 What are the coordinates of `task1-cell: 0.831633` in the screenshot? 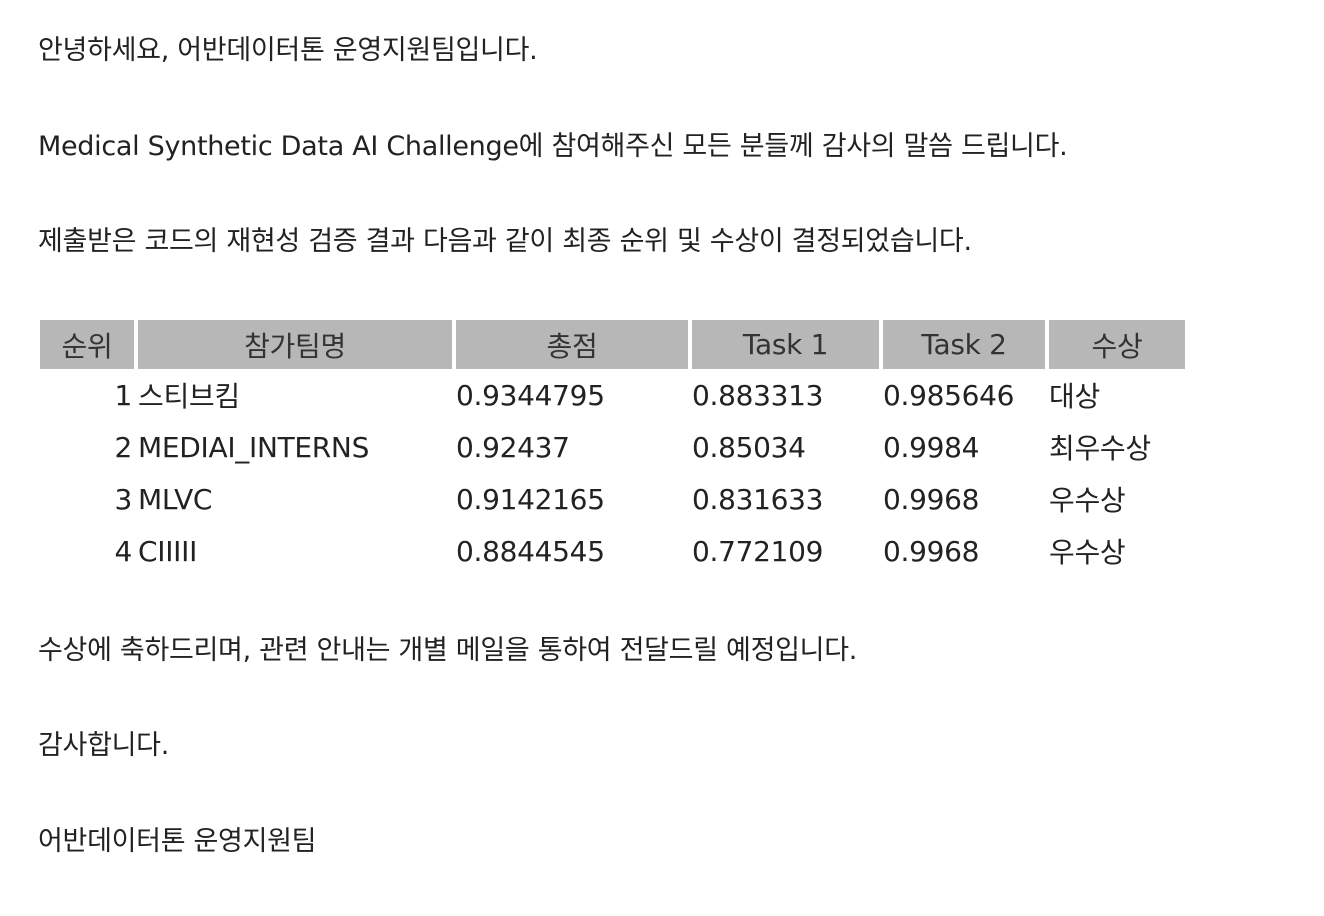 It's located at (758, 499).